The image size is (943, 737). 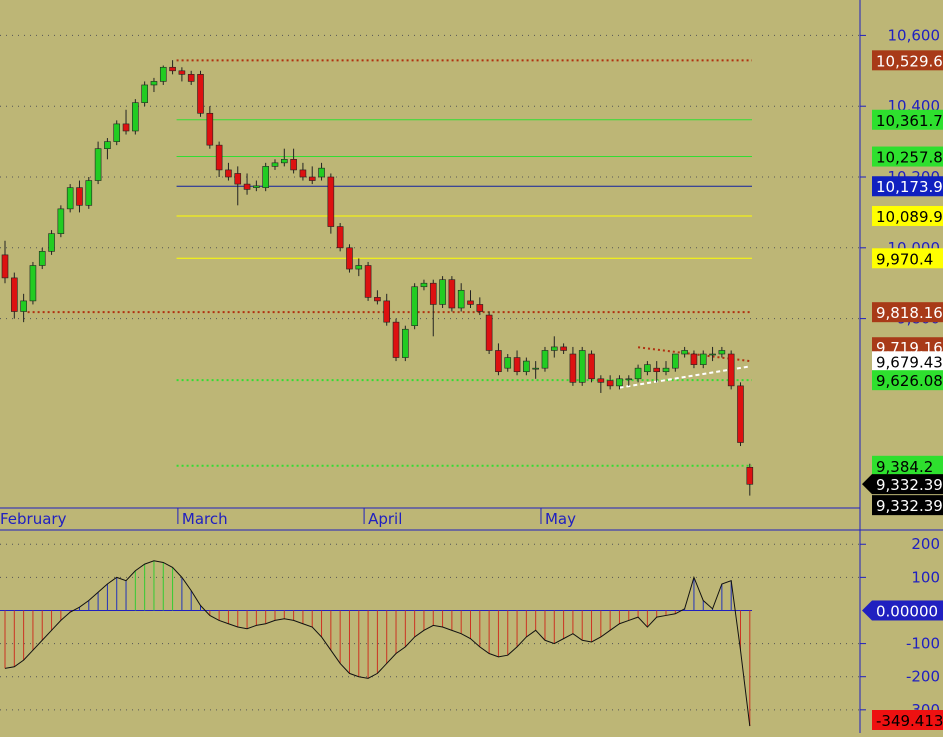 I want to click on level-label-text: 9,818.16, so click(x=909, y=313).